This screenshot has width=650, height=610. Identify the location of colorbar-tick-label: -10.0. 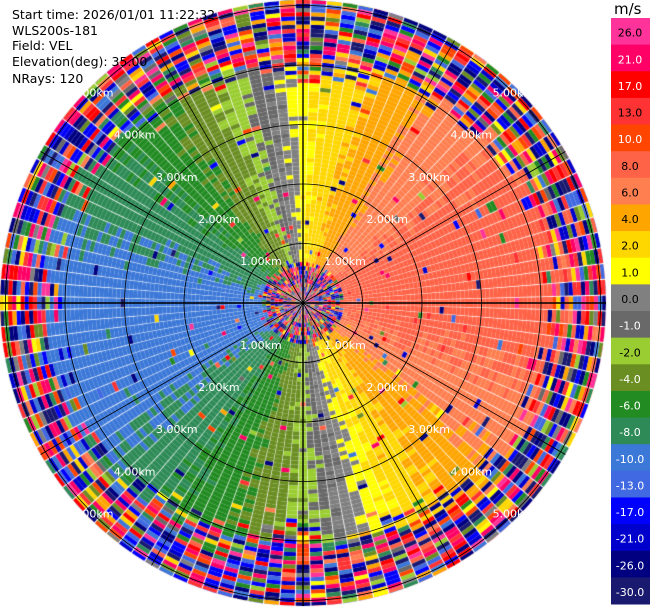
(630, 459).